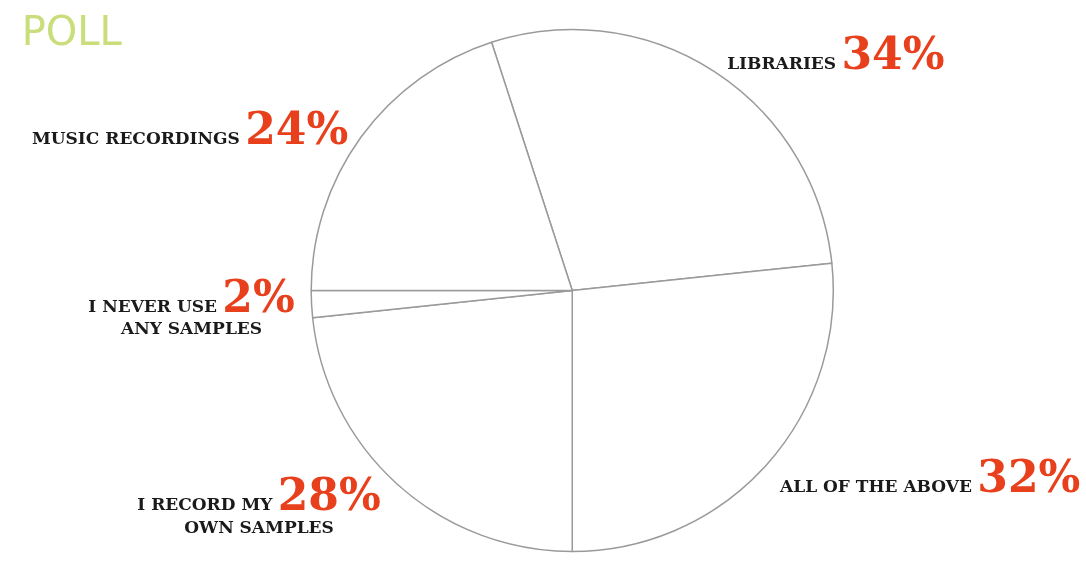  What do you see at coordinates (1029, 477) in the screenshot?
I see `data-label: 32%` at bounding box center [1029, 477].